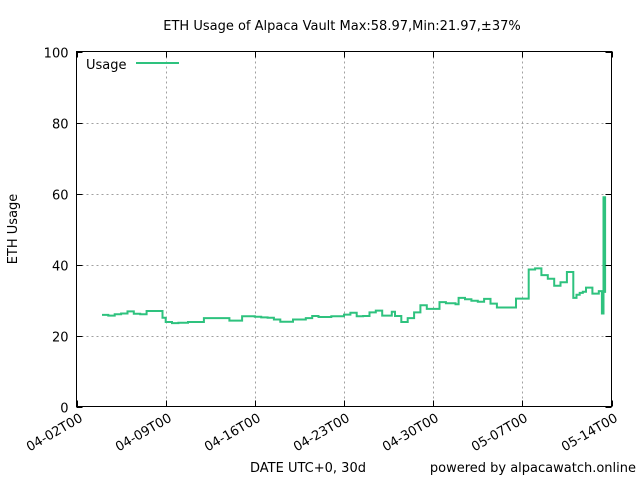 The image size is (640, 480). What do you see at coordinates (410, 433) in the screenshot?
I see `x-tick-label: 04-30T00` at bounding box center [410, 433].